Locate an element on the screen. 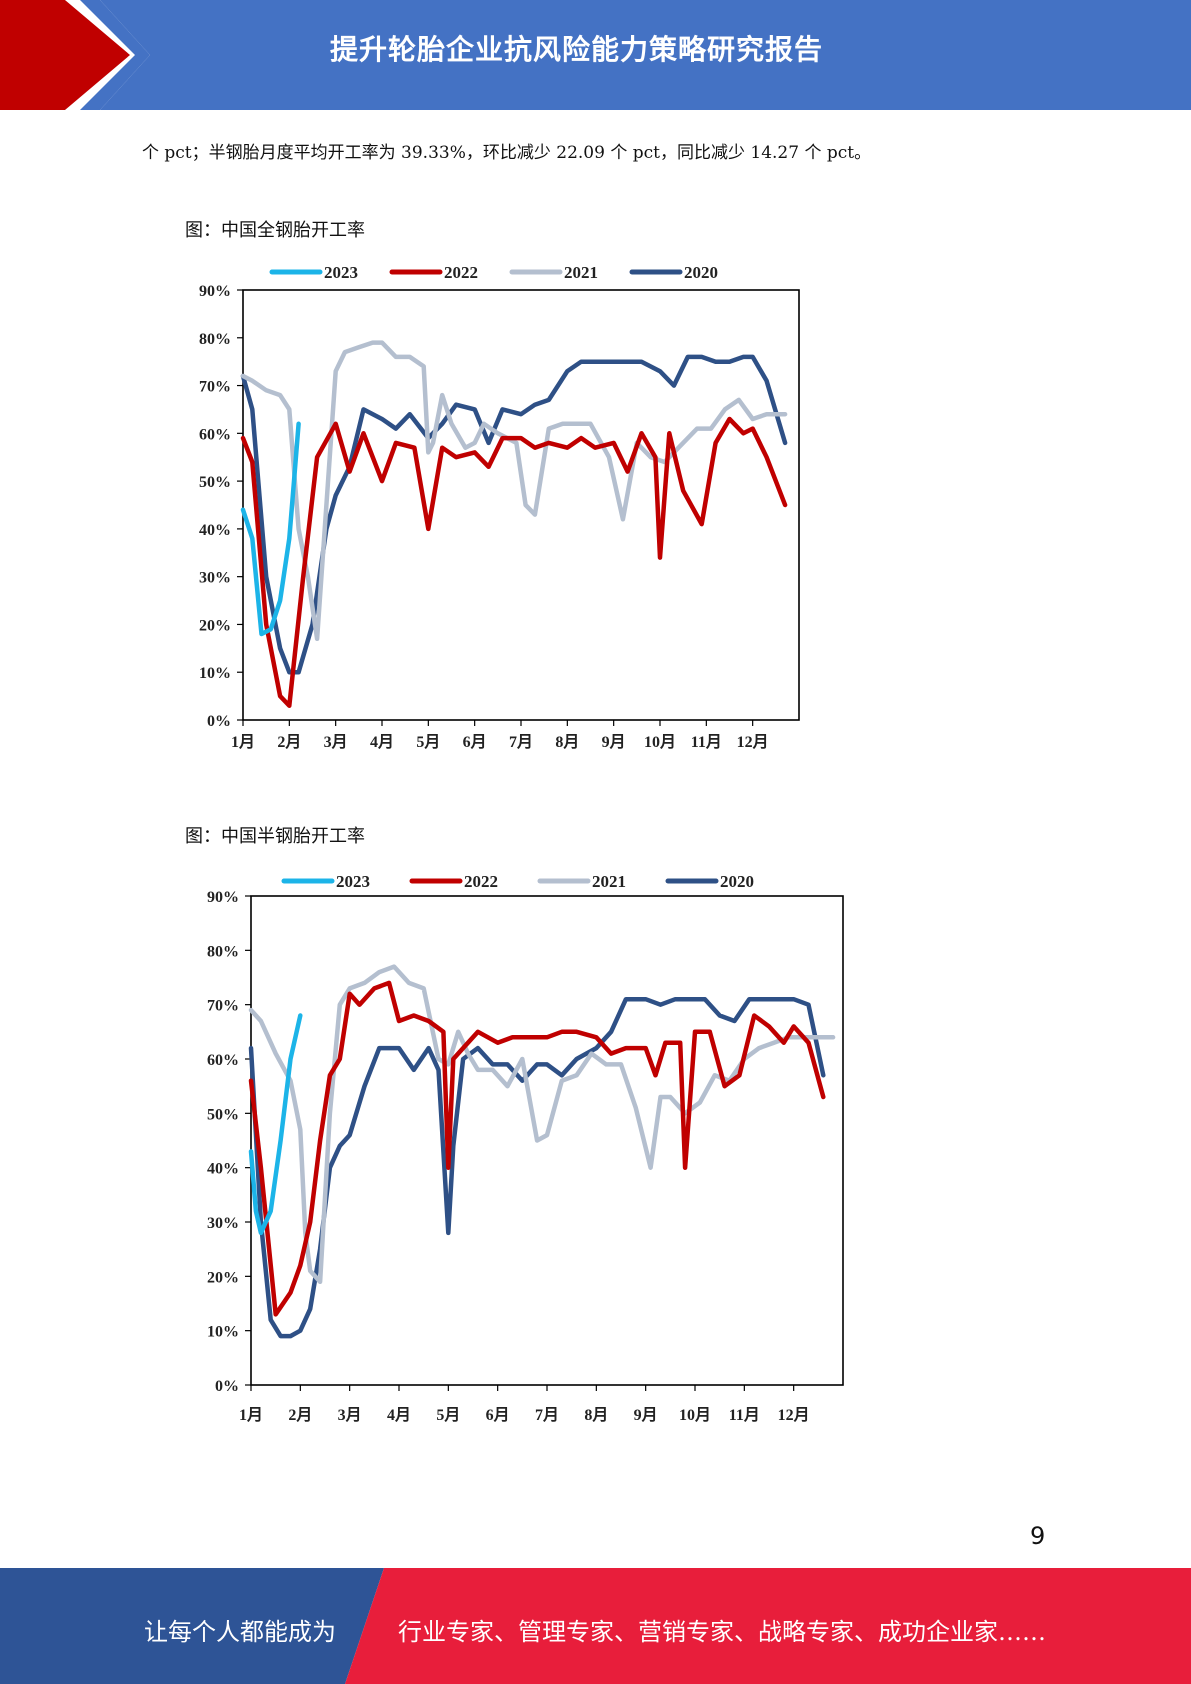  series-line-2020 is located at coordinates (514, 514).